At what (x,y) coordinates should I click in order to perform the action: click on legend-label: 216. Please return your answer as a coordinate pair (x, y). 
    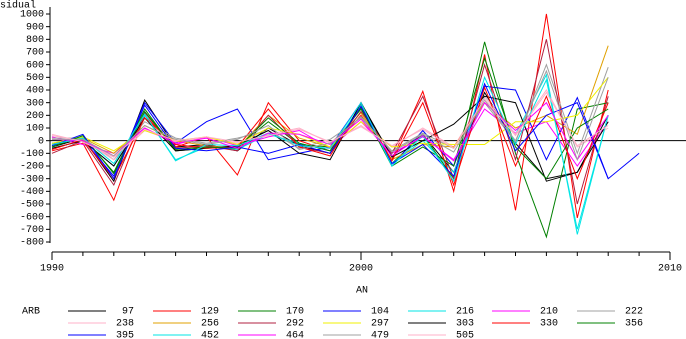
    Looking at the image, I should click on (465, 312).